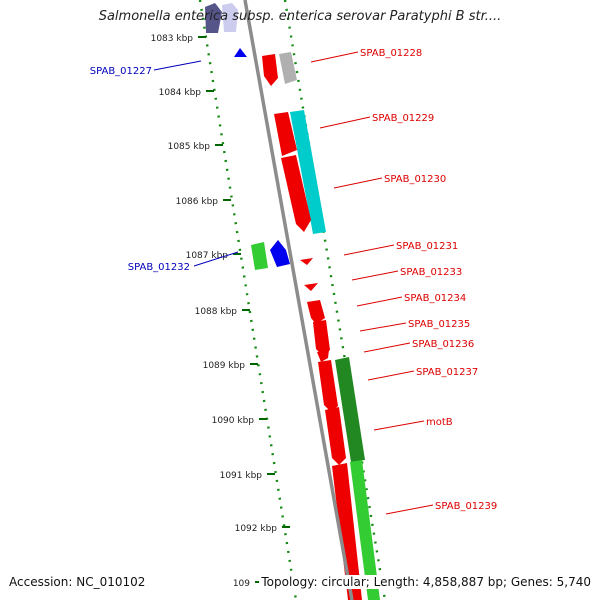 This screenshot has height=600, width=600. What do you see at coordinates (197, 202) in the screenshot?
I see `tick-label: 1086 kbp` at bounding box center [197, 202].